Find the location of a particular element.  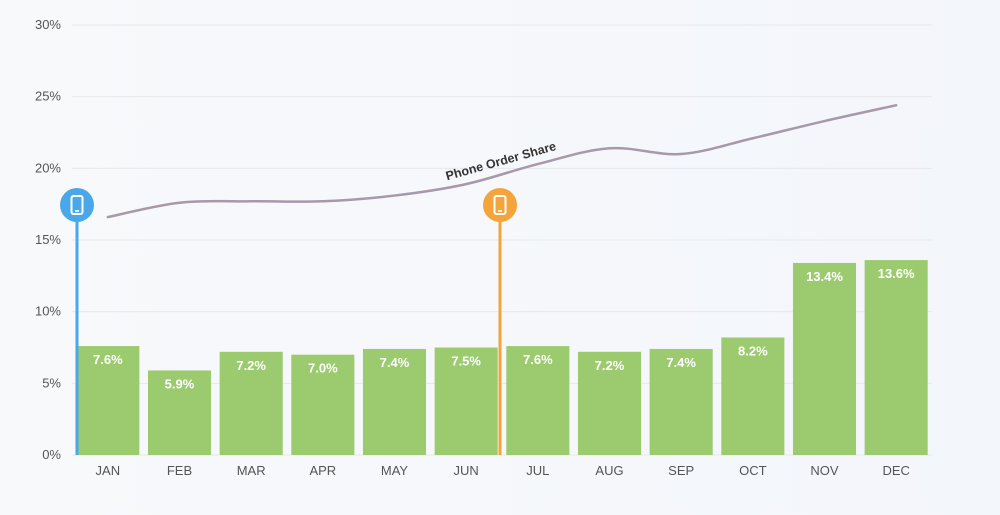

y-tick-label: 5% is located at coordinates (51, 382).